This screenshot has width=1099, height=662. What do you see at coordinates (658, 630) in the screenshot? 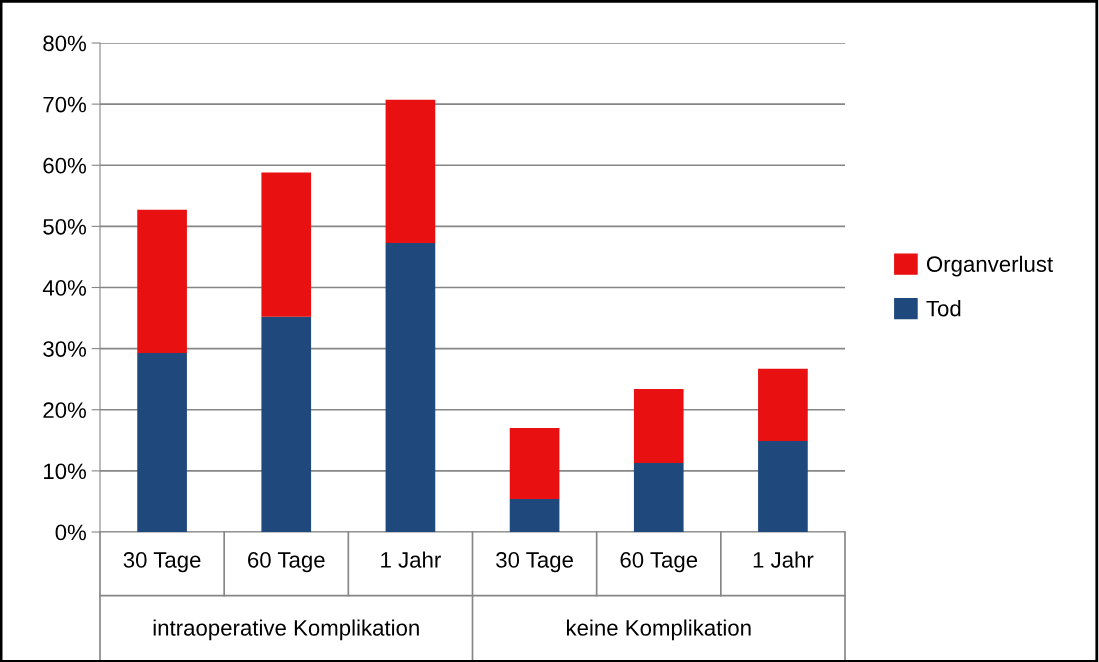
I see `text: keine Komplikation` at bounding box center [658, 630].